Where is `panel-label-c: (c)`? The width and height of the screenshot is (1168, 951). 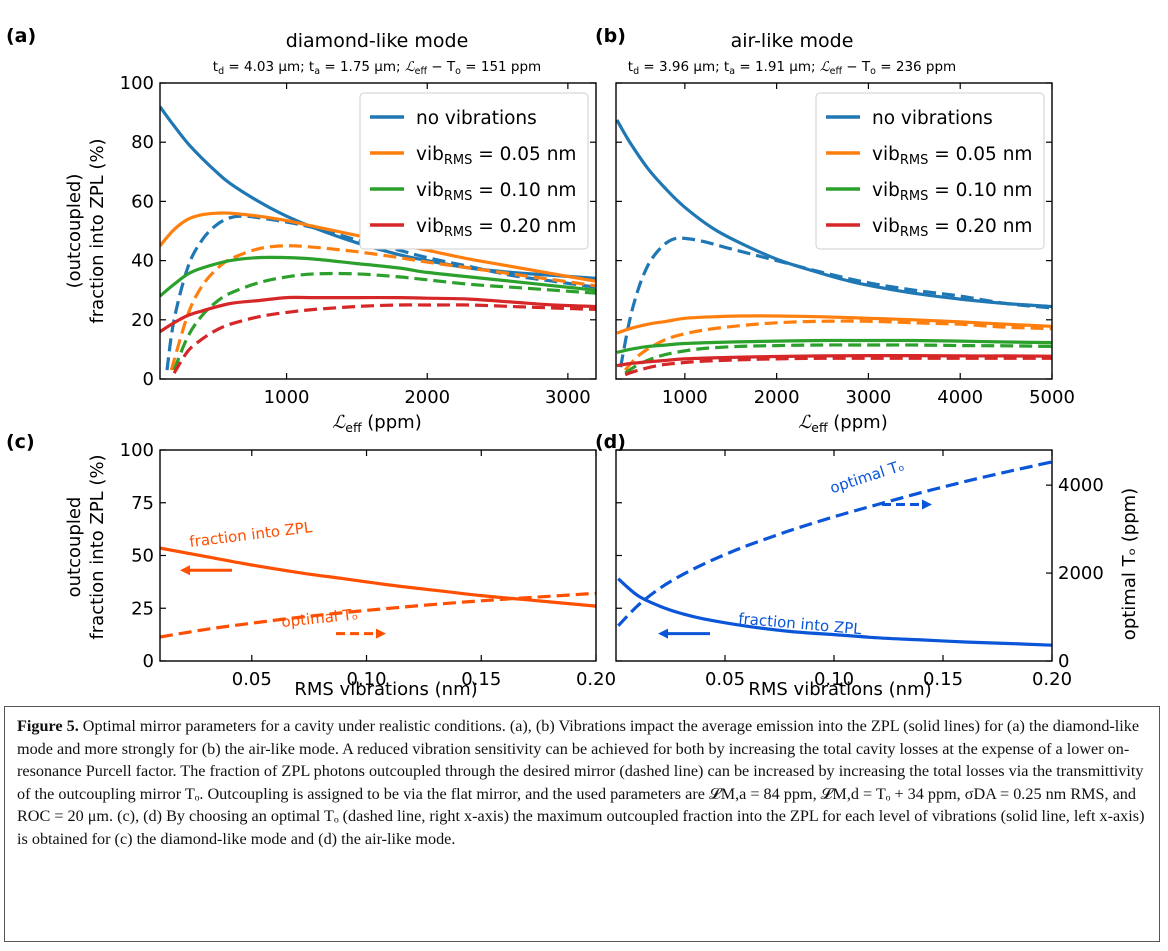
panel-label-c: (c) is located at coordinates (20, 442).